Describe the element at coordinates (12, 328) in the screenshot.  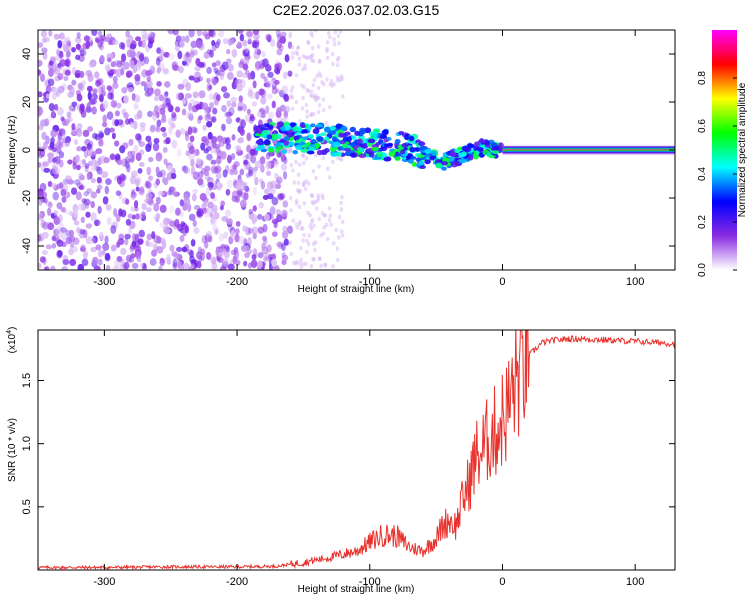
I see `snr-y-multiplier-close: )` at that location.